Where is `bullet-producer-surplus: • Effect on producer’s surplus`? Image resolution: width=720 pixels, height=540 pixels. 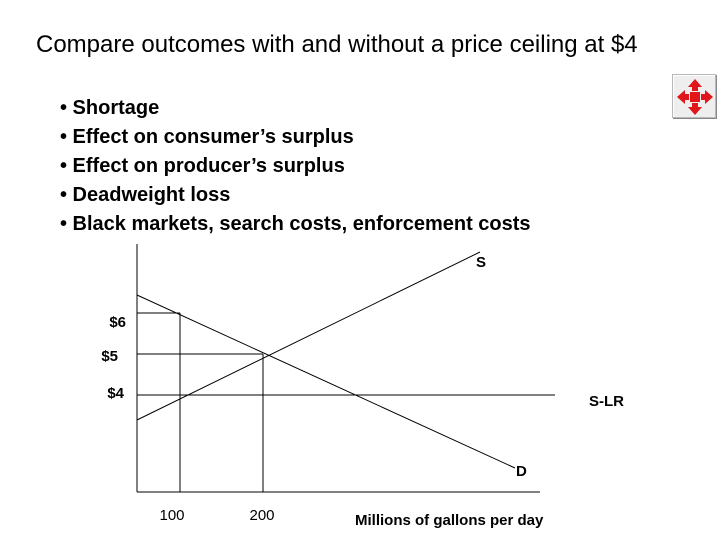
bullet-producer-surplus: • Effect on producer’s surplus is located at coordinates (202, 166).